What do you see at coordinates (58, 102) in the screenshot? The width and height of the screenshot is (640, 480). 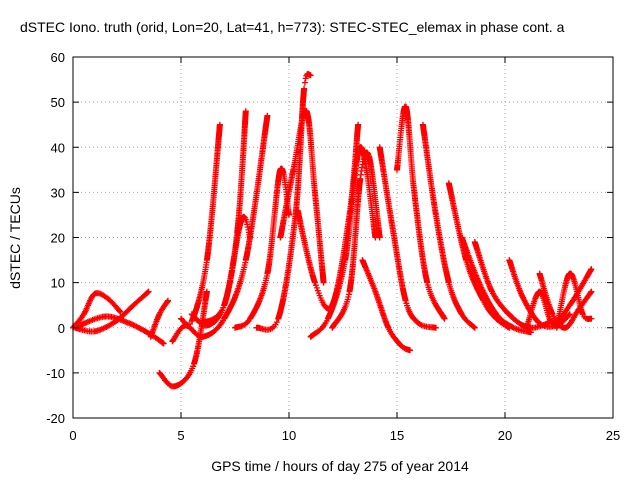 I see `y-tick-label: 50` at bounding box center [58, 102].